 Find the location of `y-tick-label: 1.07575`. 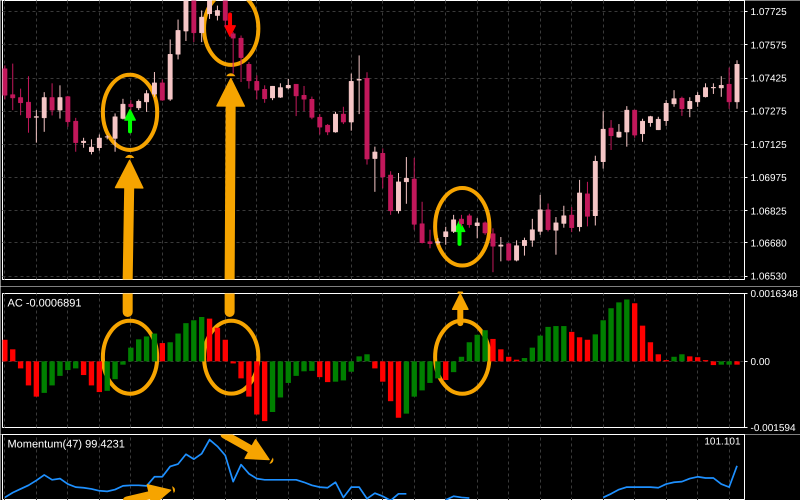

y-tick-label: 1.07575 is located at coordinates (769, 46).